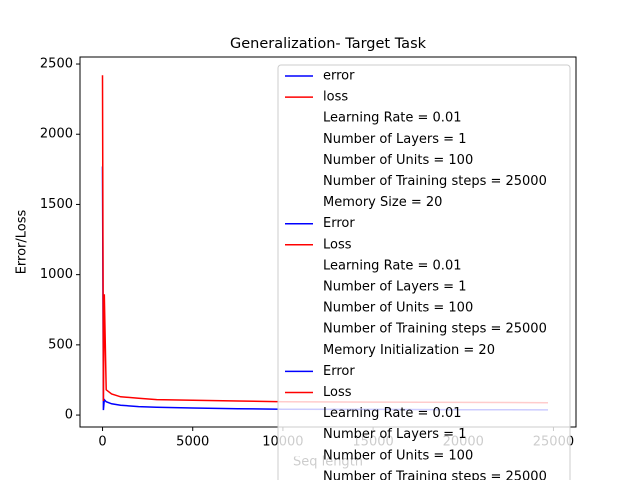  Describe the element at coordinates (56, 204) in the screenshot. I see `y-tick-label: 1500` at that location.